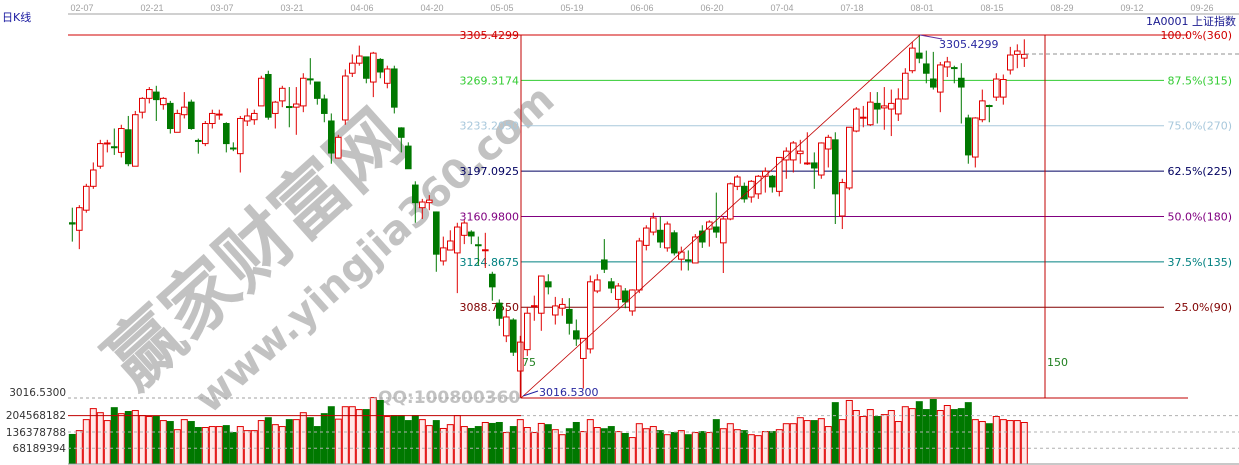 The height and width of the screenshot is (465, 1239). I want to click on fib-price-label: 3233.2050, so click(490, 126).